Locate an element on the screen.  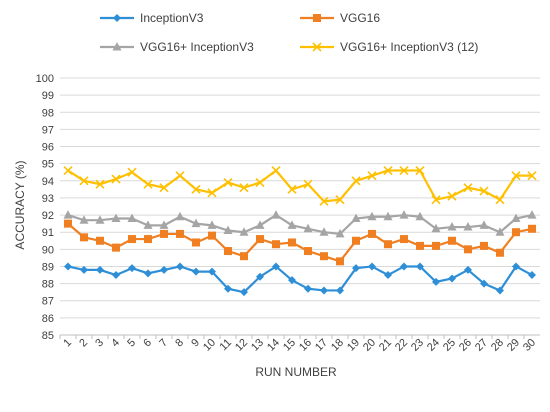
x-tick-label: 23 is located at coordinates (417, 345).